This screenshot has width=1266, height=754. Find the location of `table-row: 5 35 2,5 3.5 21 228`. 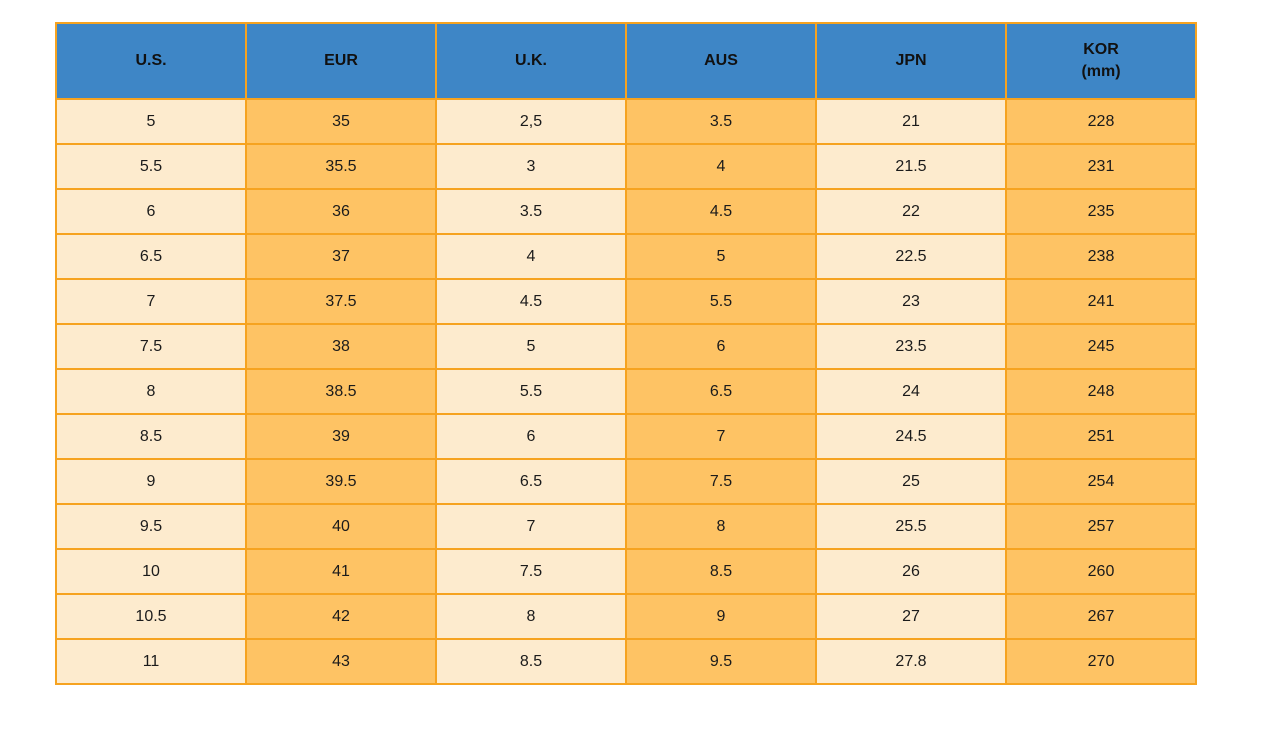

table-row: 5 35 2,5 3.5 21 228 is located at coordinates (626, 121).